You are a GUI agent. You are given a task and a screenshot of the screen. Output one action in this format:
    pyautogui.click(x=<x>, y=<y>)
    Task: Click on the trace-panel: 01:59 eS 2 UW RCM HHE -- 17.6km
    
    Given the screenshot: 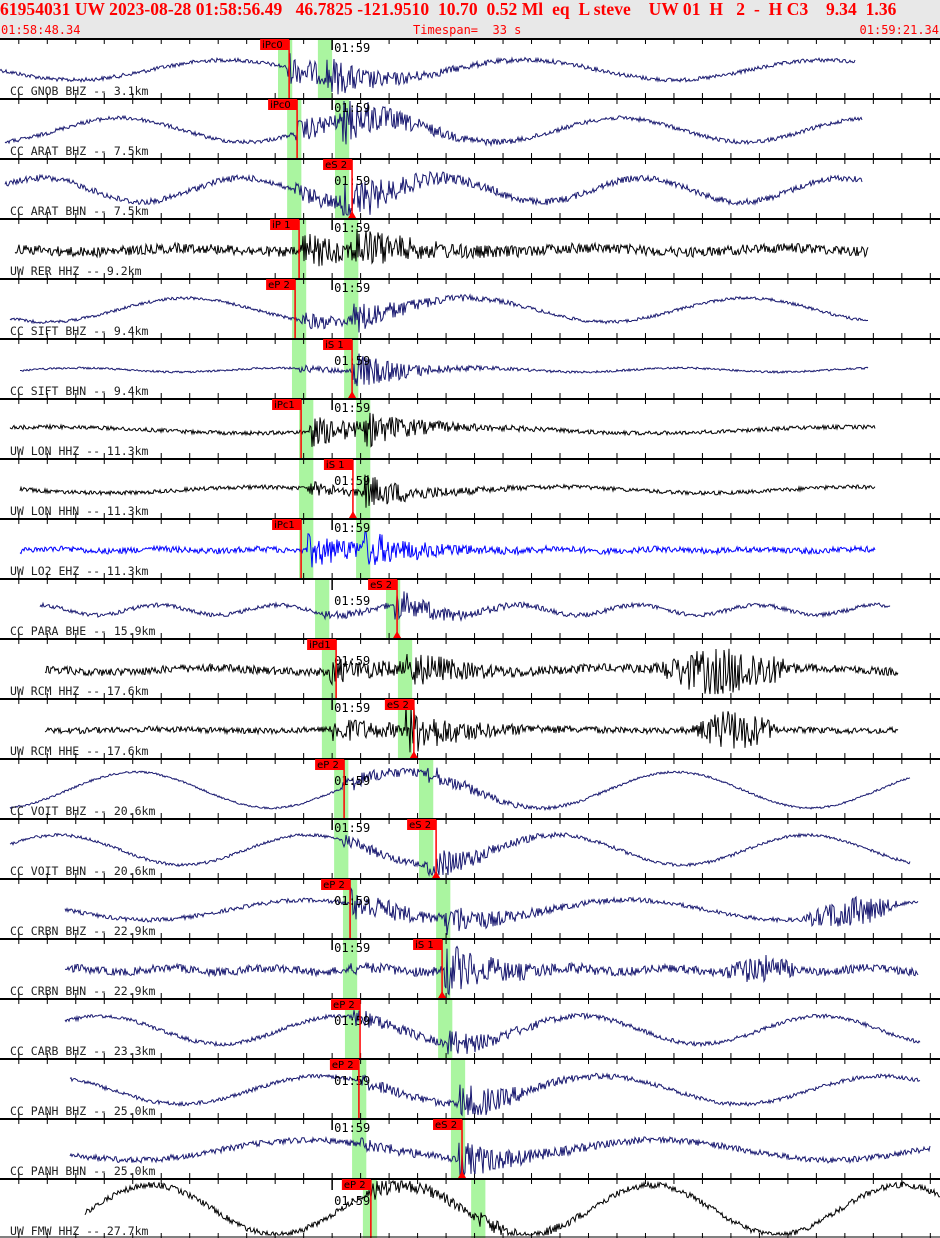 What is the action you would take?
    pyautogui.click(x=470, y=728)
    